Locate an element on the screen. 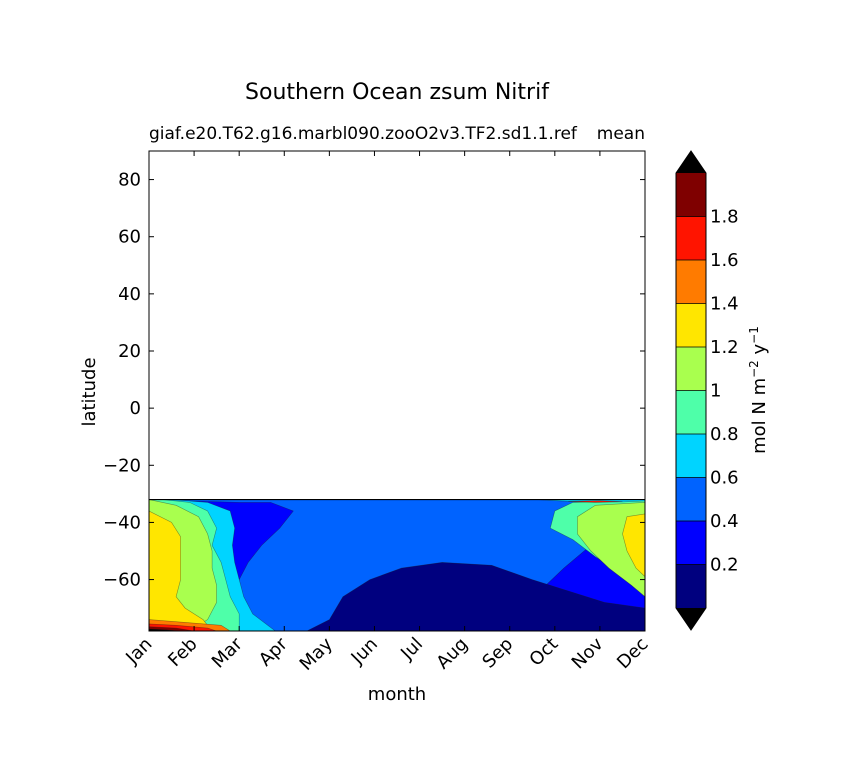  x-tick-label: Sep is located at coordinates (497, 653).